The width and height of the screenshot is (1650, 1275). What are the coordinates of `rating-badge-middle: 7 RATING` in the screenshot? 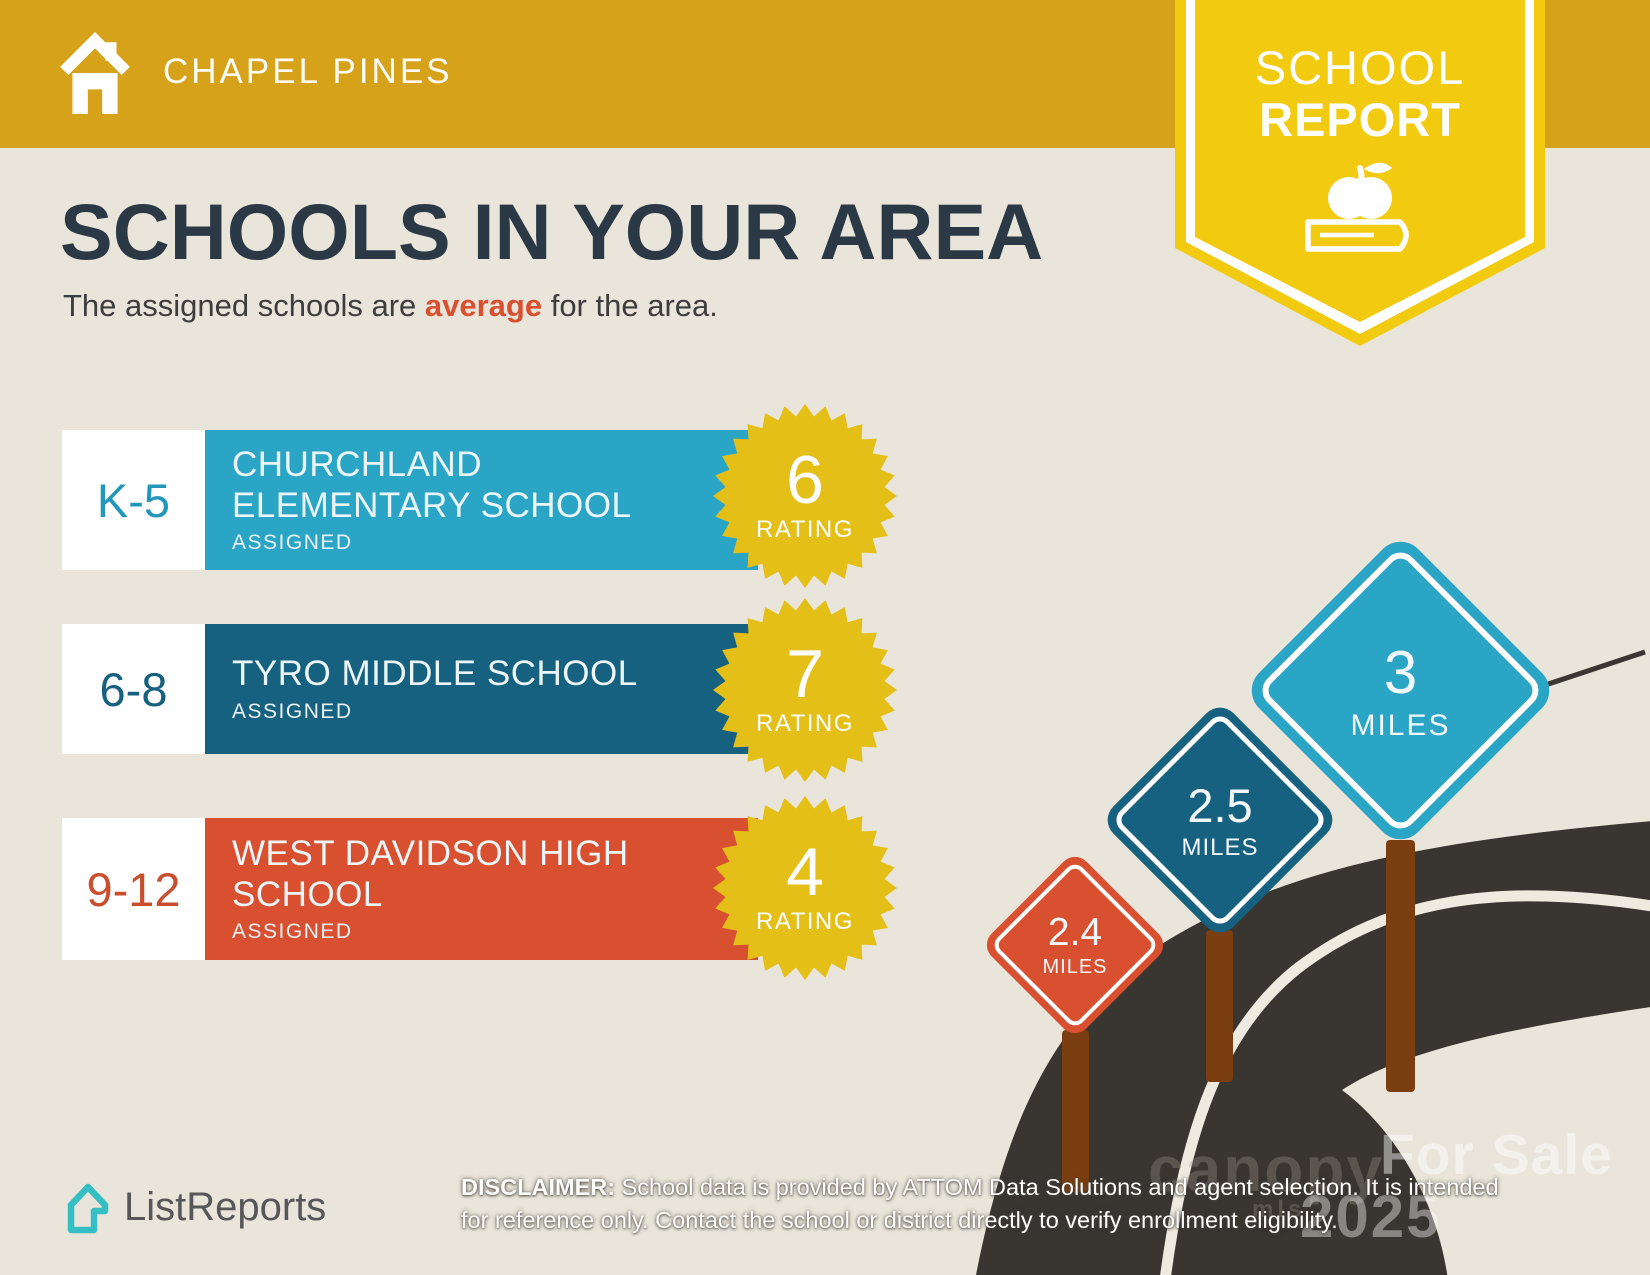 It's located at (805, 690).